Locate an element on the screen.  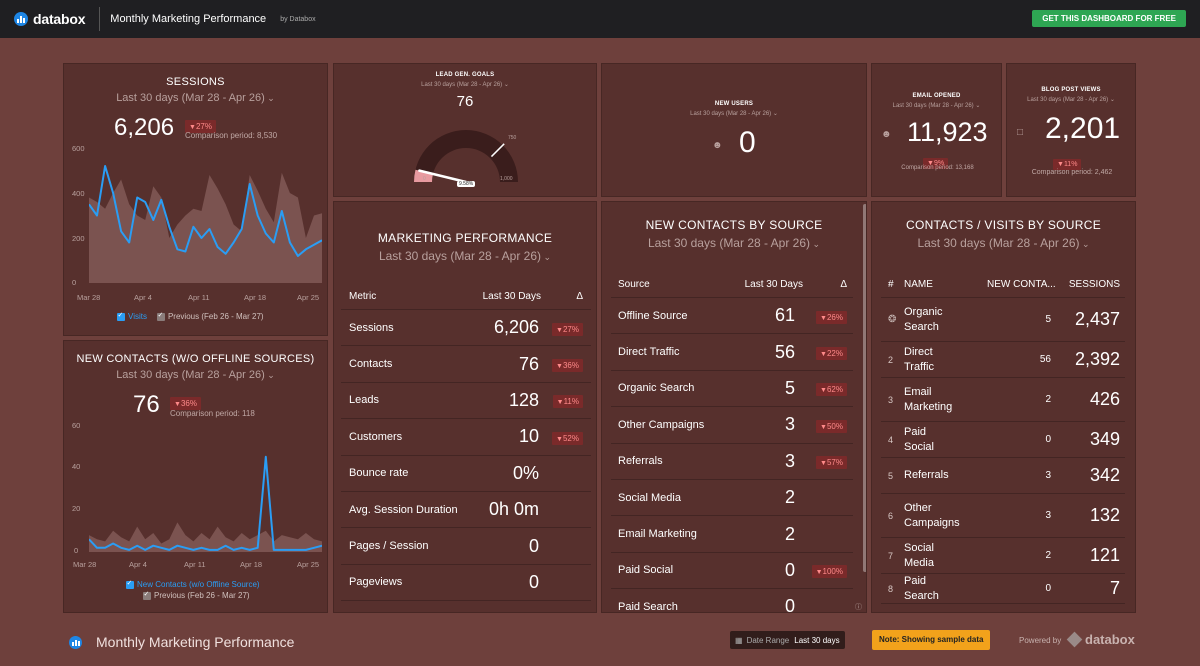
dashboard-author: by Databox is located at coordinates (298, 19).